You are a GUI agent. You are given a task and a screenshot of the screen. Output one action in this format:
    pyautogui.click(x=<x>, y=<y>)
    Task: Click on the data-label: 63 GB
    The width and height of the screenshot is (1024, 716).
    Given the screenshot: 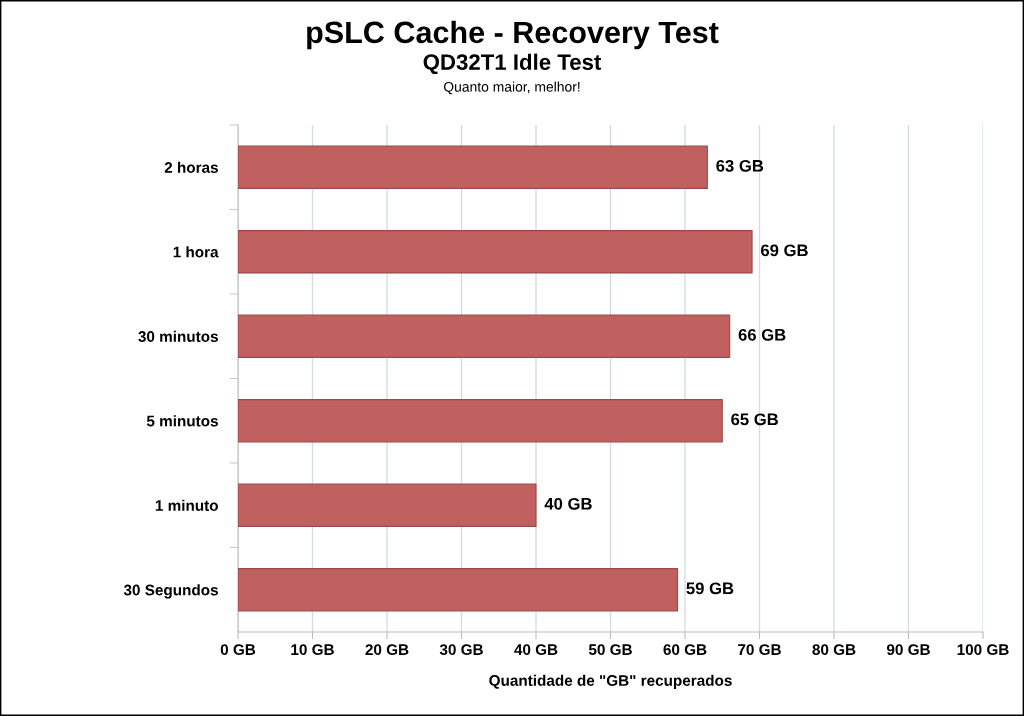 What is the action you would take?
    pyautogui.click(x=740, y=165)
    